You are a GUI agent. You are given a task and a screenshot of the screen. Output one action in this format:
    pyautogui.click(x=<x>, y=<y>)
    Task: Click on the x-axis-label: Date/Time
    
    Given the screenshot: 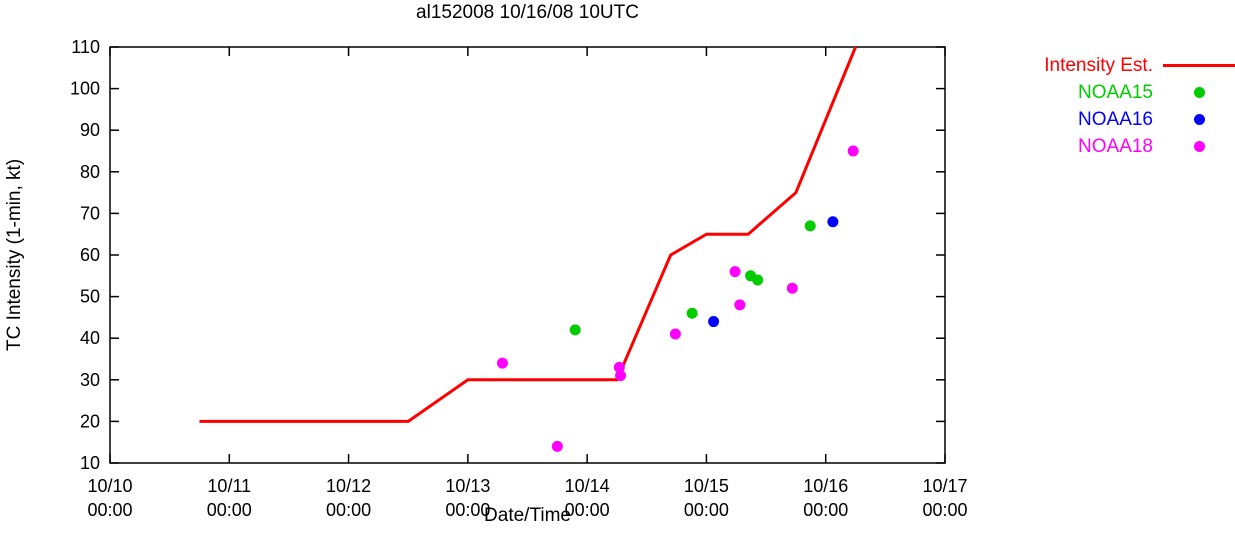 What is the action you would take?
    pyautogui.click(x=527, y=515)
    